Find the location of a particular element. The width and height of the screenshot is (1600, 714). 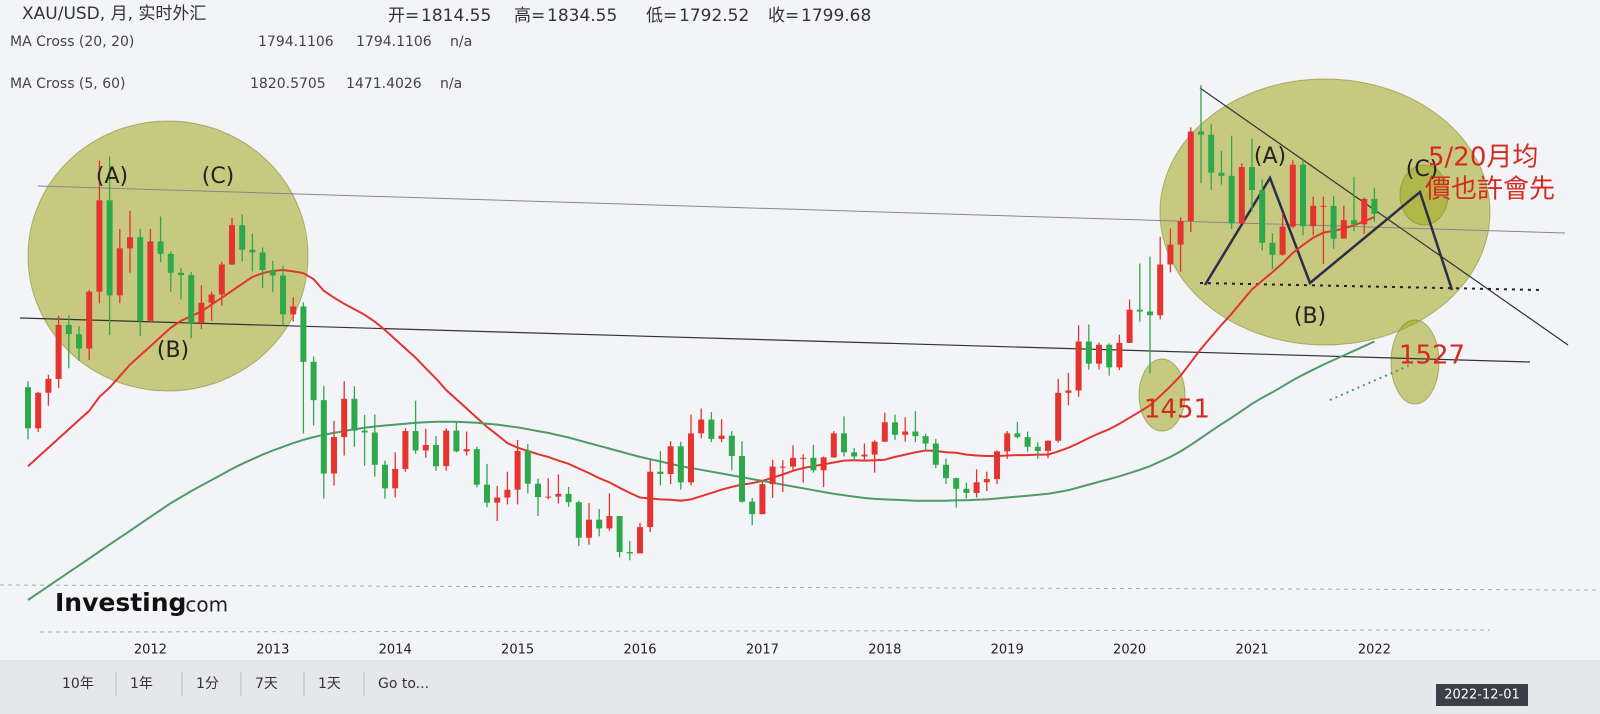

x-tick-label: 2016 is located at coordinates (639, 650).